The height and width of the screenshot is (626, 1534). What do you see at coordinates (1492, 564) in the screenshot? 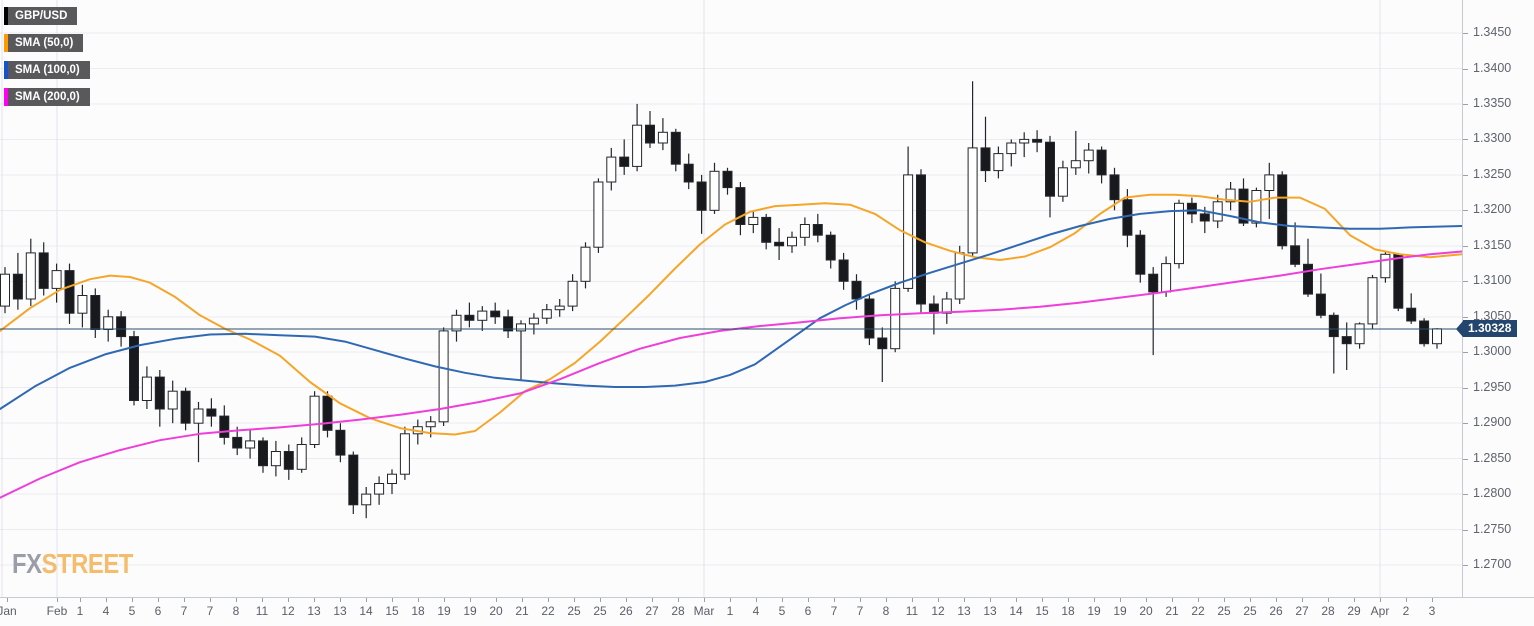
I see `price-axis-label: 1.2700` at bounding box center [1492, 564].